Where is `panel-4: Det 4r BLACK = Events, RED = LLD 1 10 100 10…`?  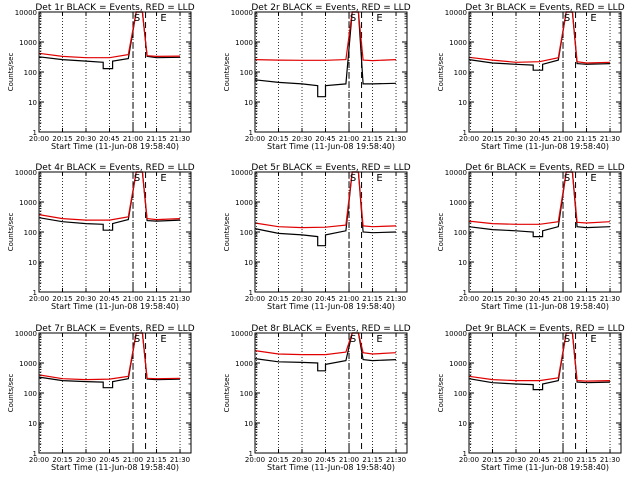
panel-4: Det 4r BLACK = Events, RED = LLD 1 10 100 10… is located at coordinates (101, 237).